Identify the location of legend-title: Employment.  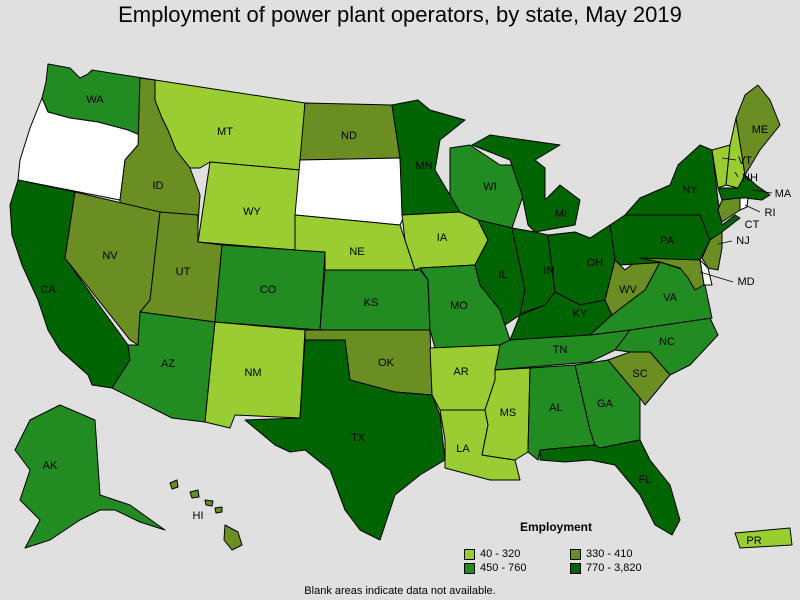
(556, 527).